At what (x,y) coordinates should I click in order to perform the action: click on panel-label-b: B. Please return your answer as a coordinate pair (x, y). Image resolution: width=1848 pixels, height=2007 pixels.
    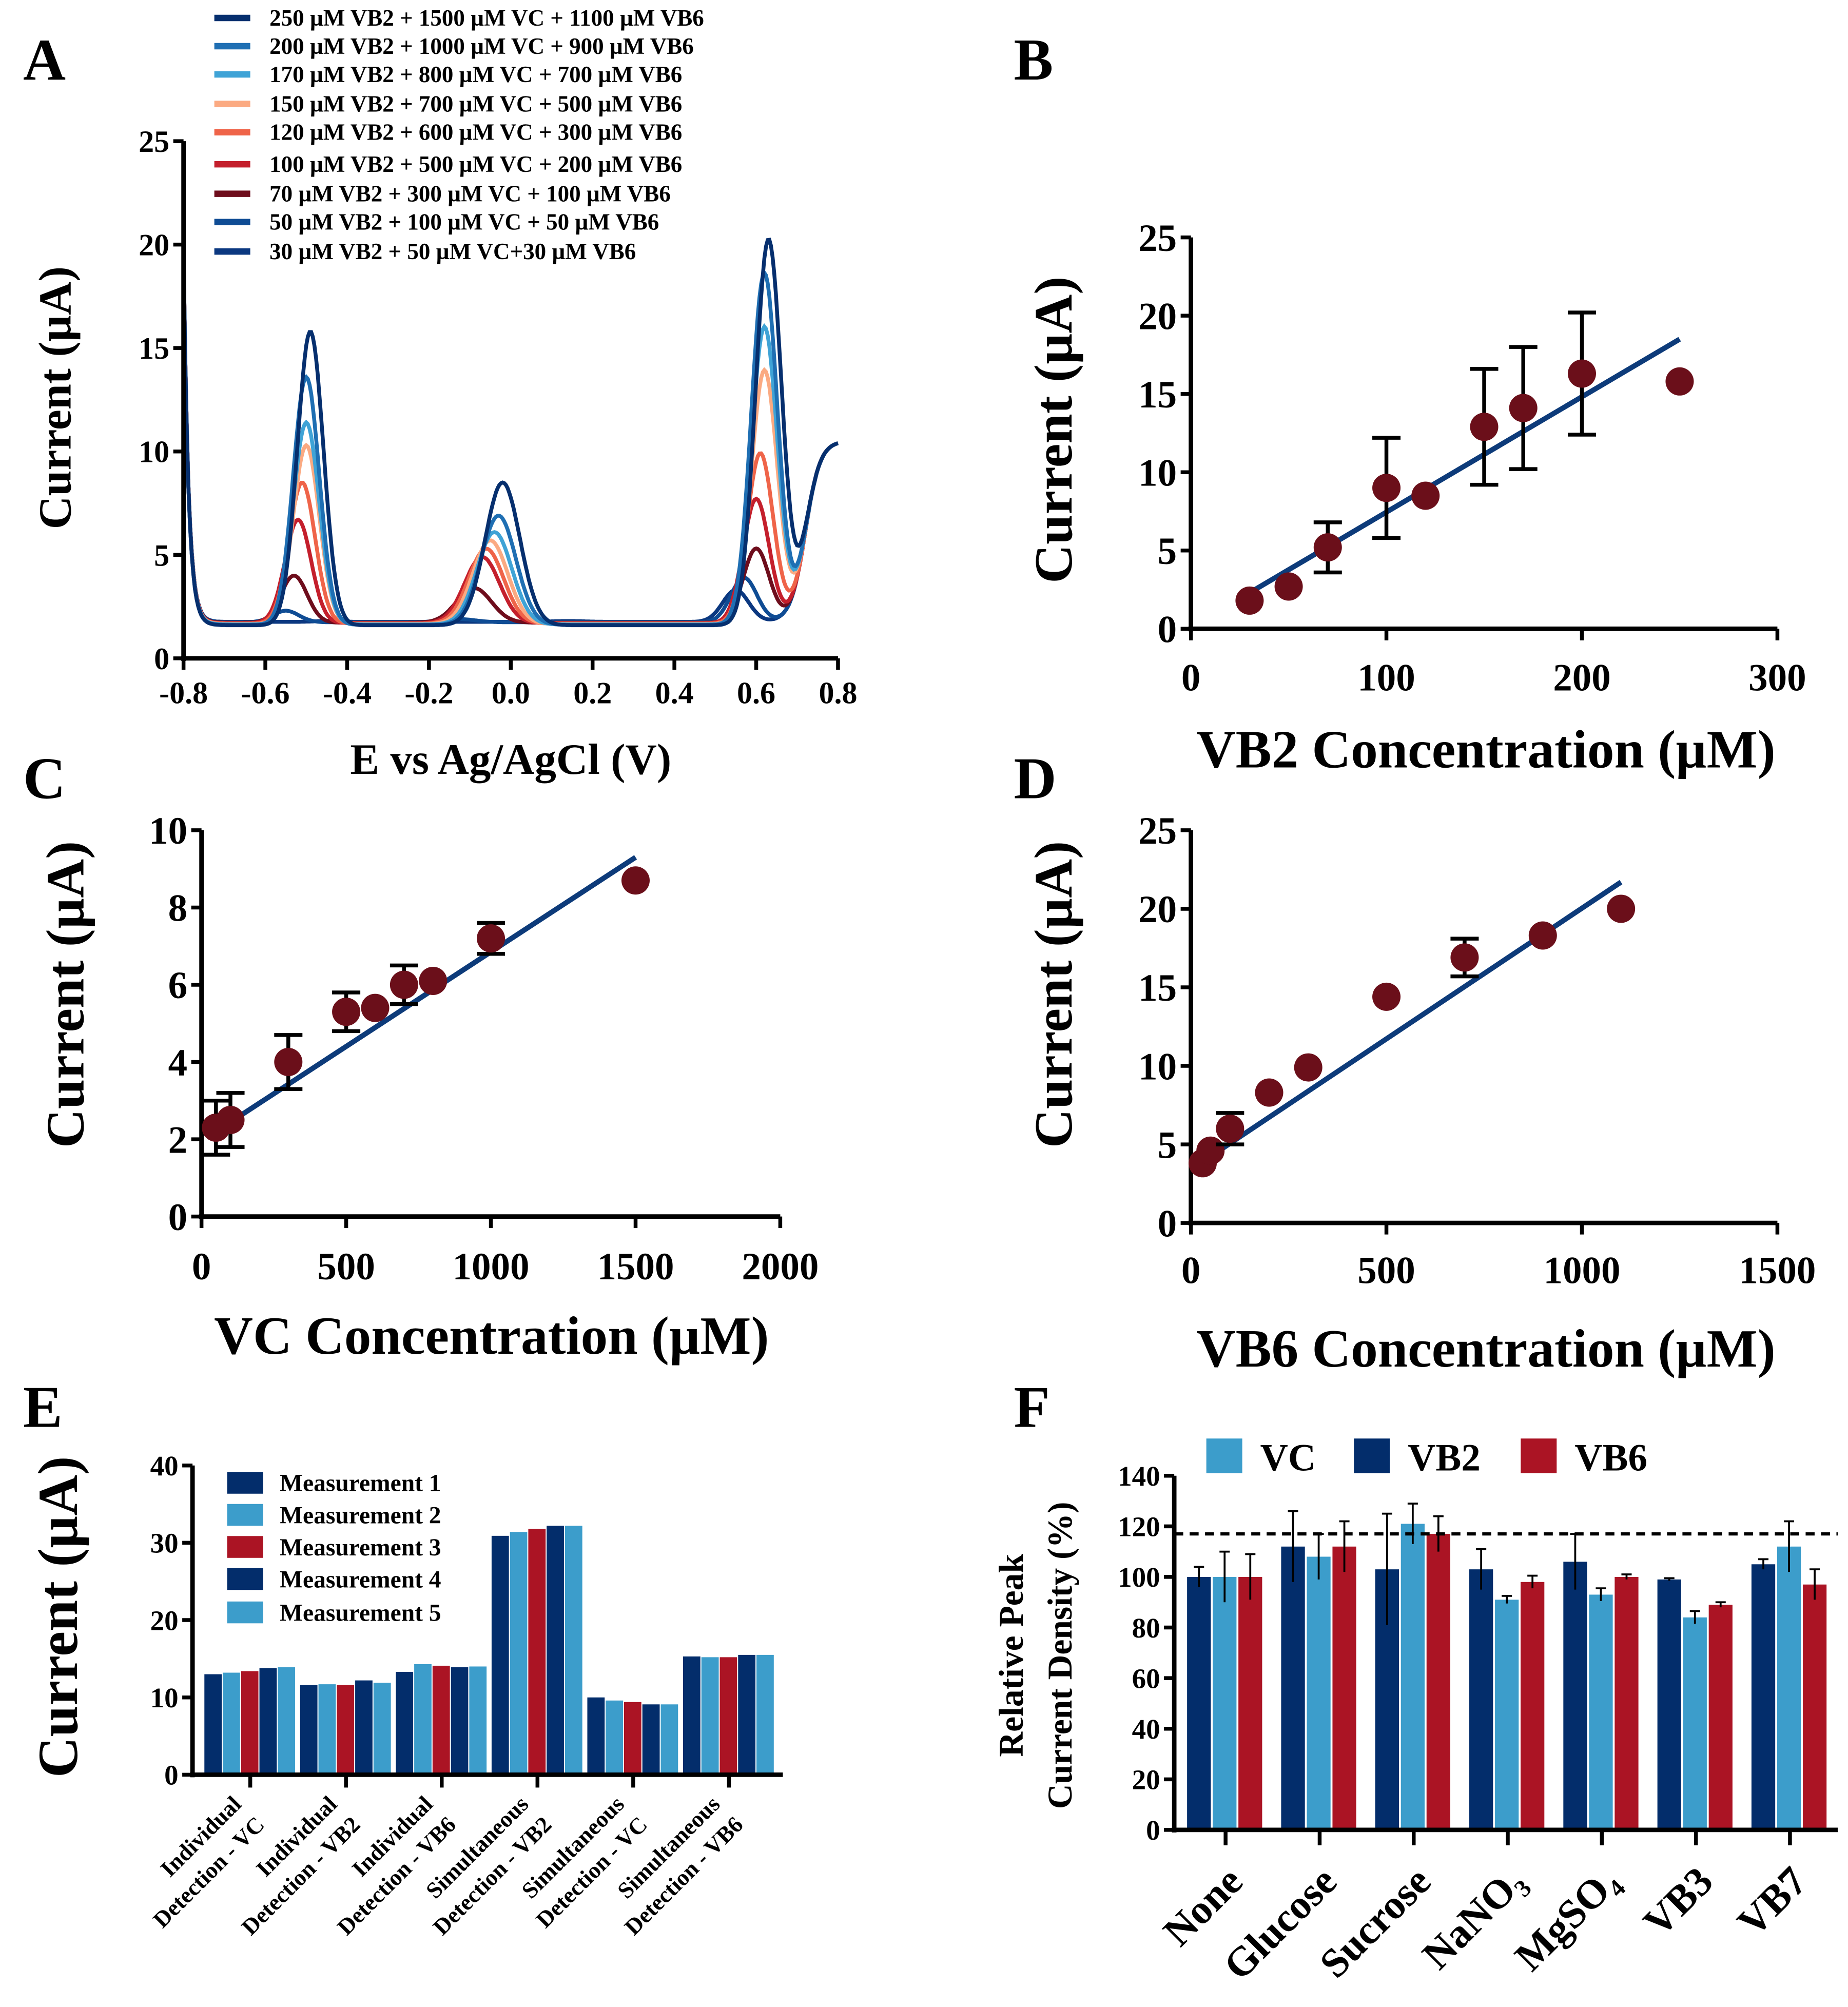
    Looking at the image, I should click on (1034, 59).